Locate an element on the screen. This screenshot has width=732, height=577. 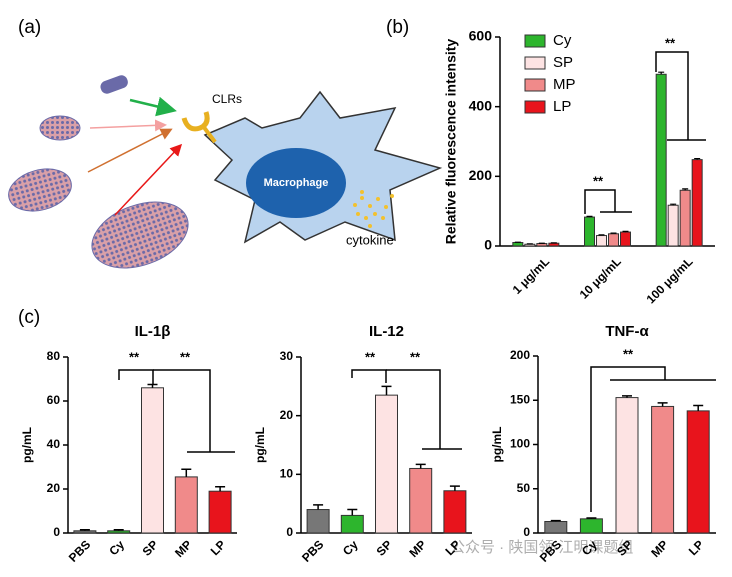
y-tick-label: 600 is located at coordinates (481, 36).